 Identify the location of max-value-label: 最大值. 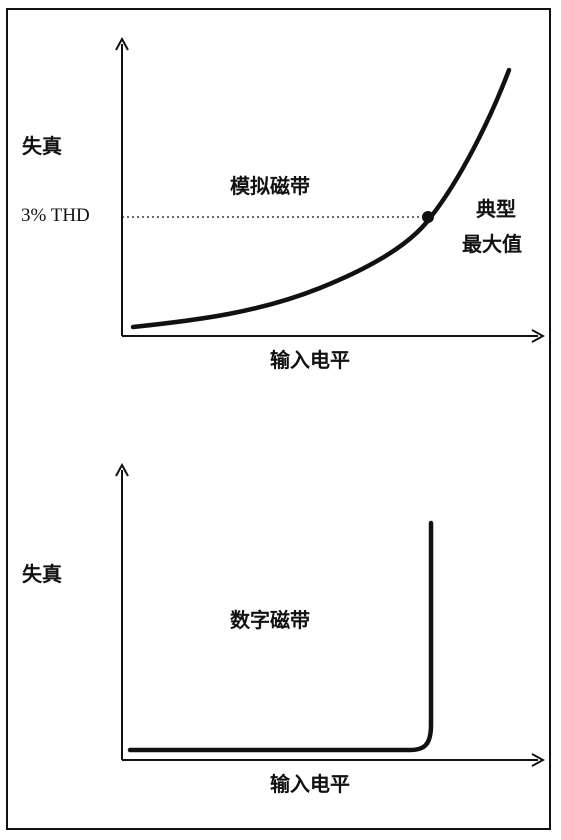
(492, 244).